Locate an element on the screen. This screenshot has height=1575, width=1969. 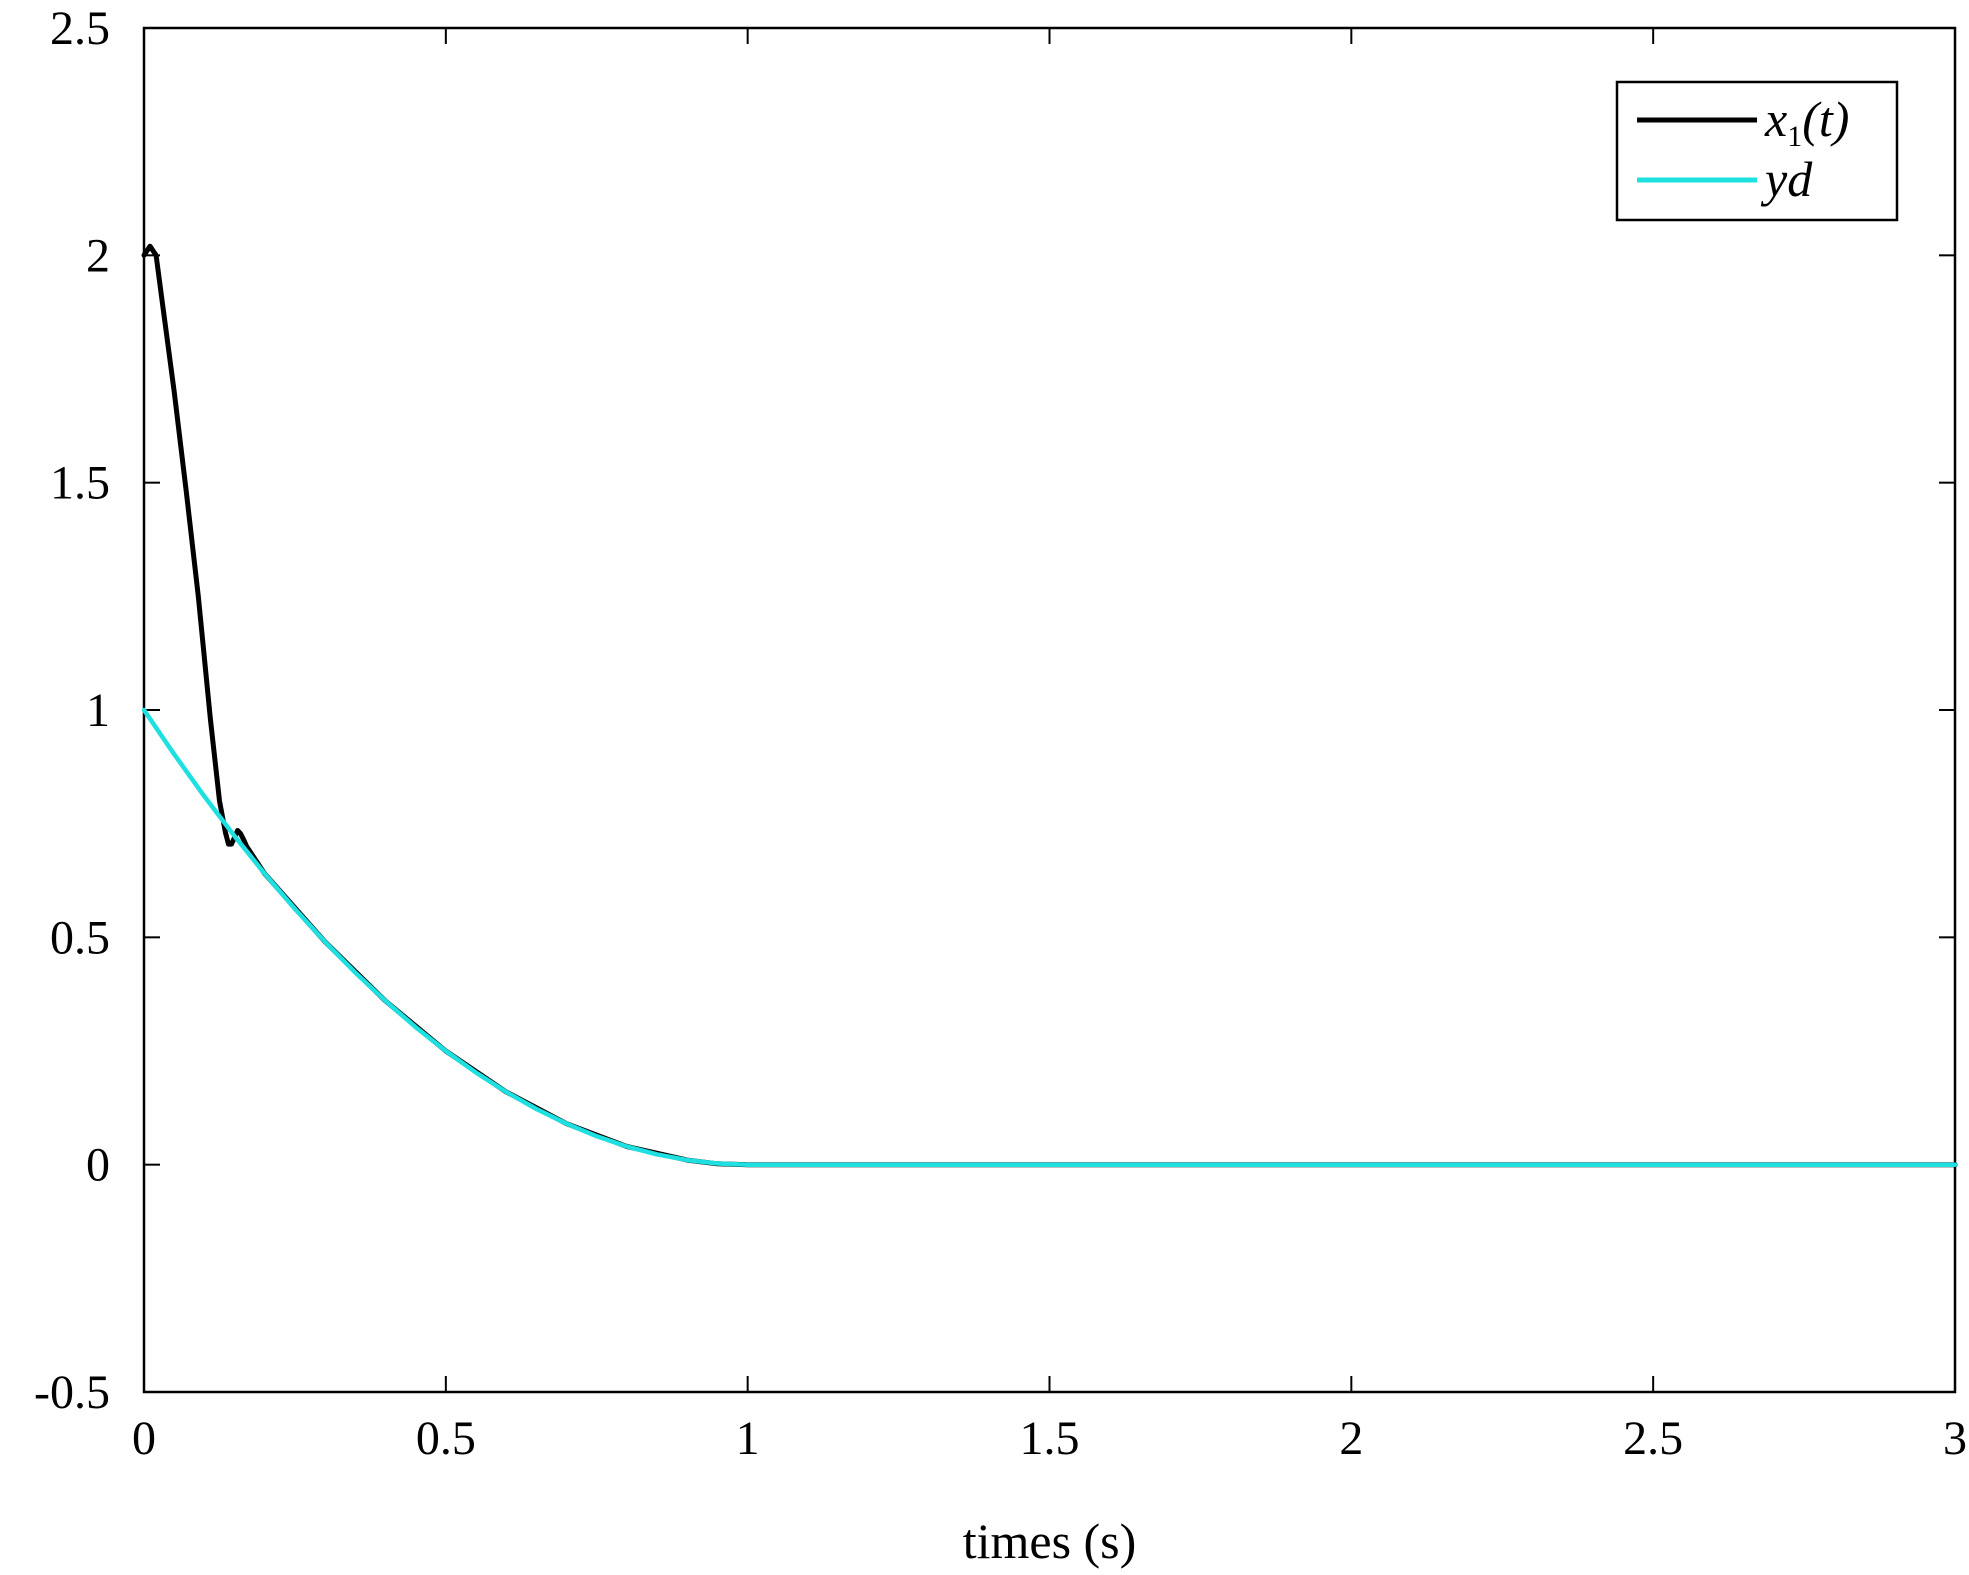
x-tick-label: 2.5 is located at coordinates (1653, 1438).